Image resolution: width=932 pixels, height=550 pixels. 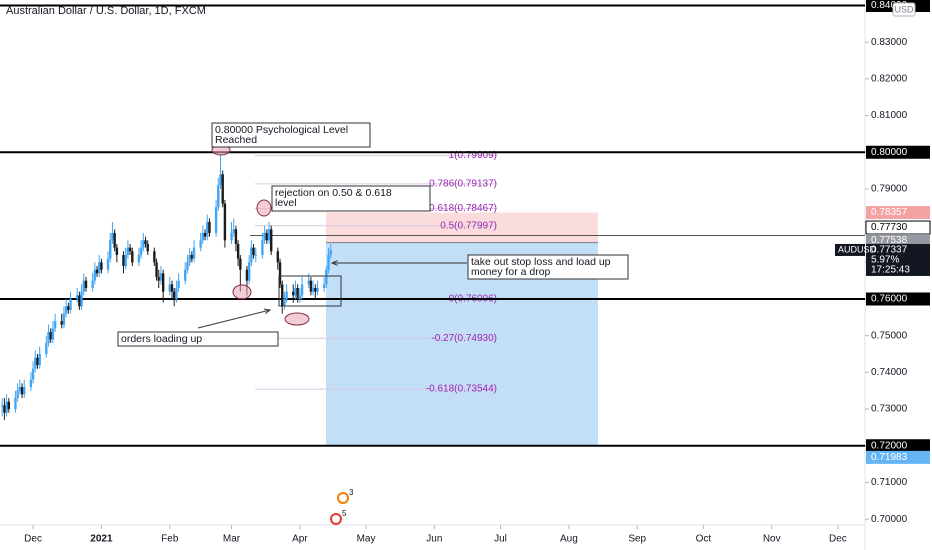 I want to click on y-tick-label: 0.81000, so click(x=889, y=115).